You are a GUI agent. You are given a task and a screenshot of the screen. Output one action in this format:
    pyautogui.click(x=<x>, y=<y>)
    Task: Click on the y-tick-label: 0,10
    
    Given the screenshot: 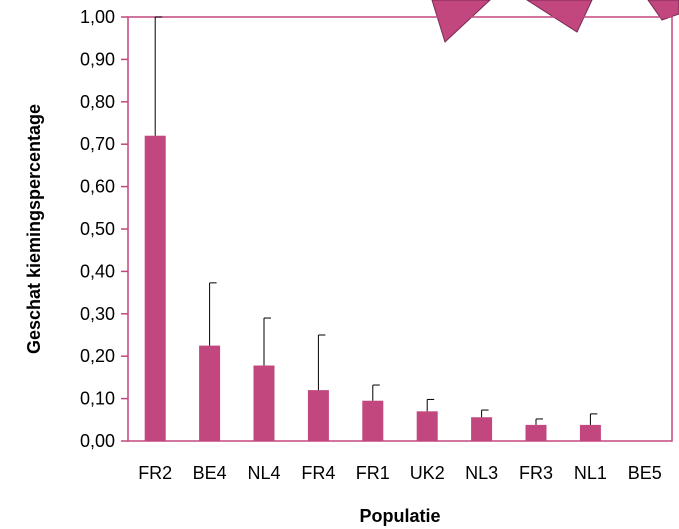 What is the action you would take?
    pyautogui.click(x=97, y=399)
    